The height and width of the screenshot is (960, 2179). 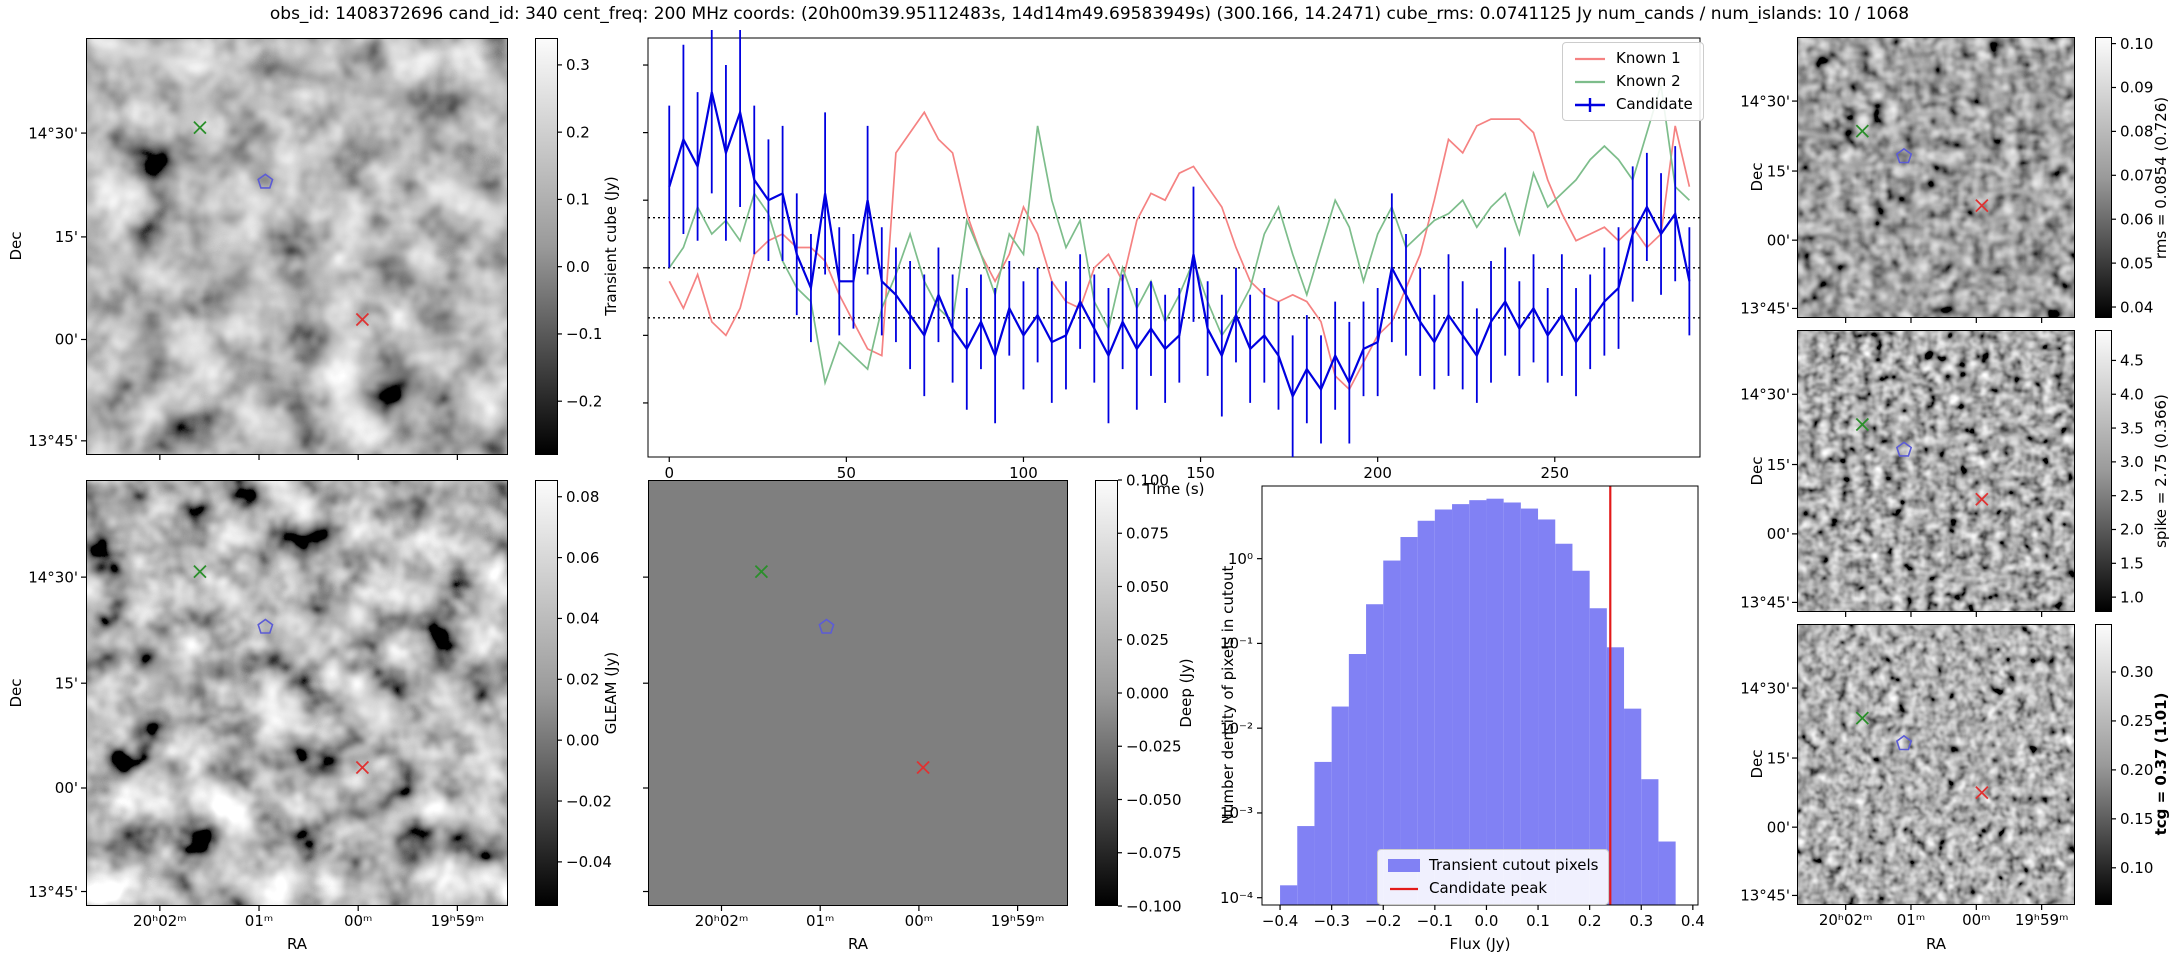 I want to click on time-tick-label: 0, so click(x=669, y=473).